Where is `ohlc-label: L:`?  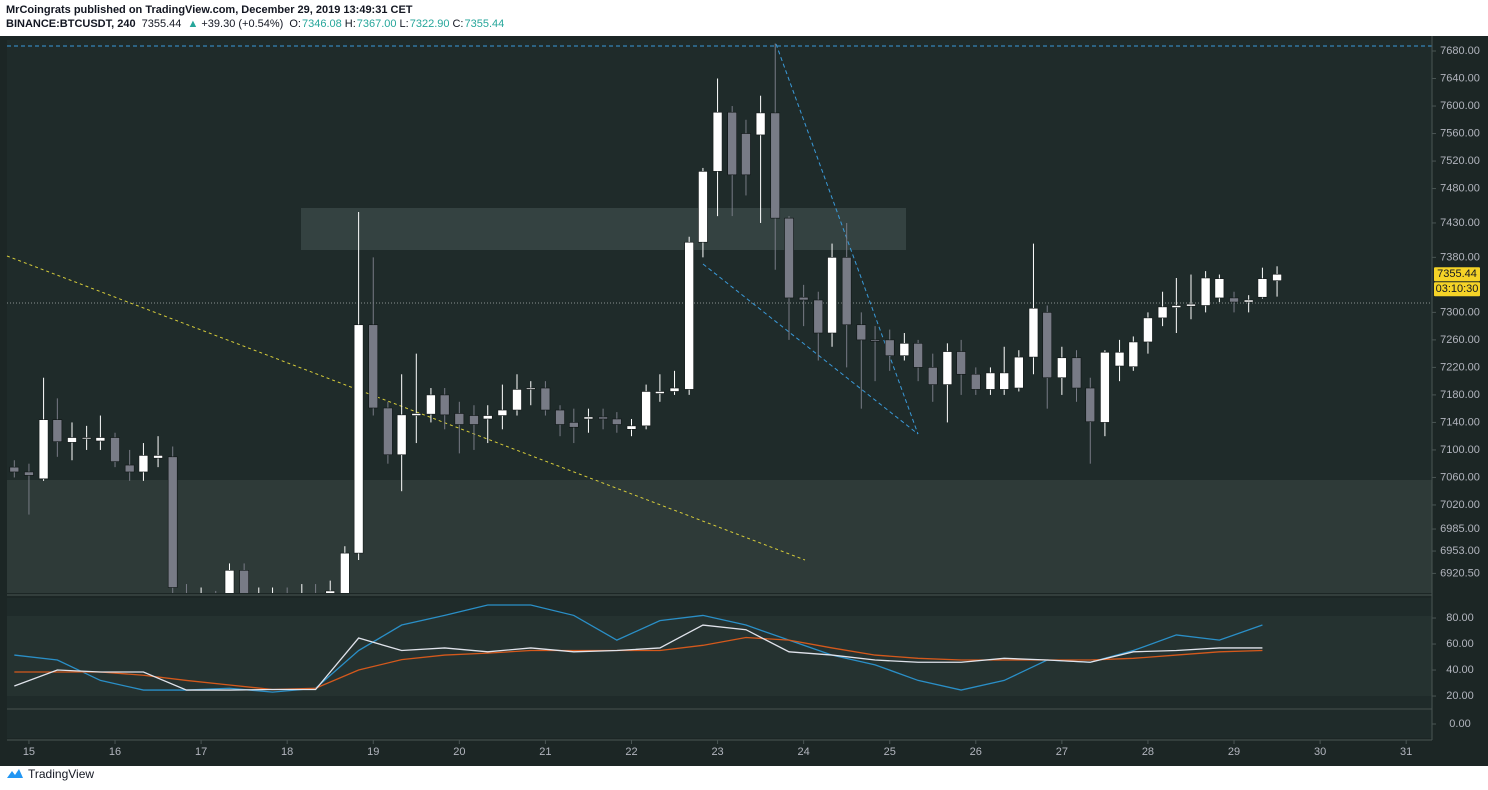 ohlc-label: L: is located at coordinates (404, 24).